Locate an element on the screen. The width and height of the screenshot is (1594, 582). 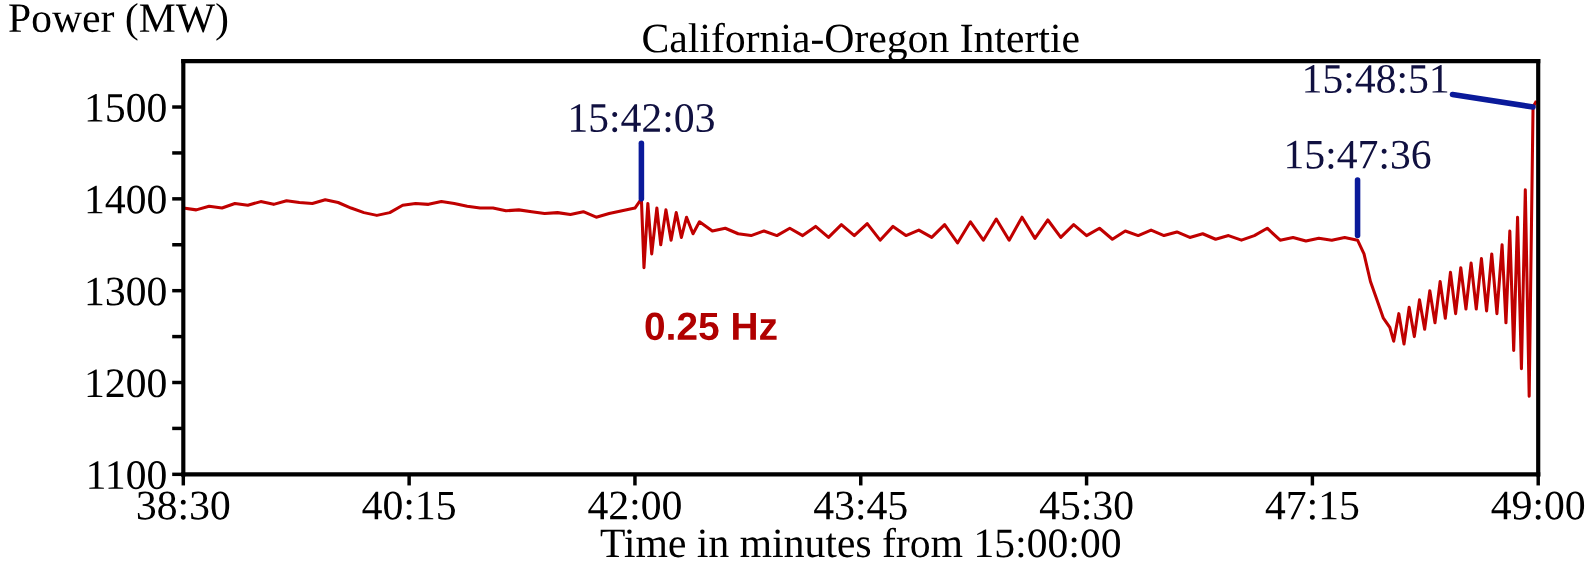
x-tick-label: 40:15 is located at coordinates (408, 505).